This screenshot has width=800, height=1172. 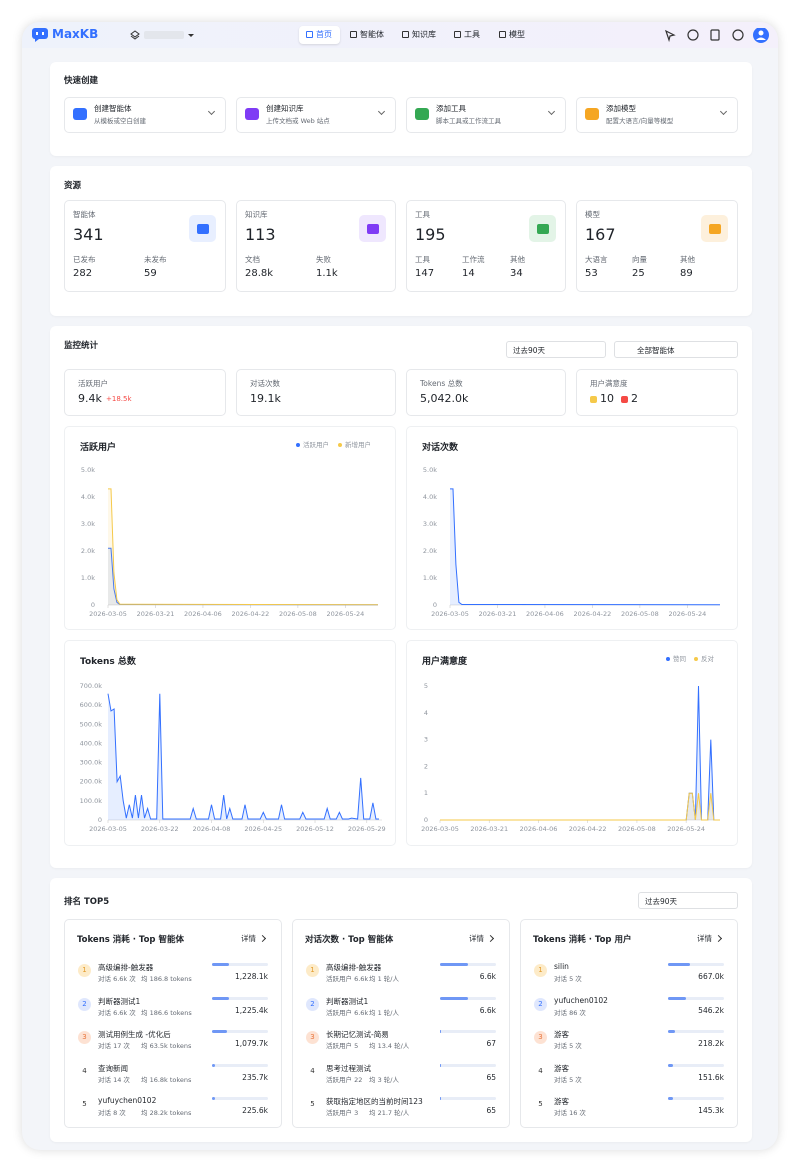 What do you see at coordinates (130, 940) in the screenshot?
I see `panel-title: Tokens 消耗 · Top 智能体` at bounding box center [130, 940].